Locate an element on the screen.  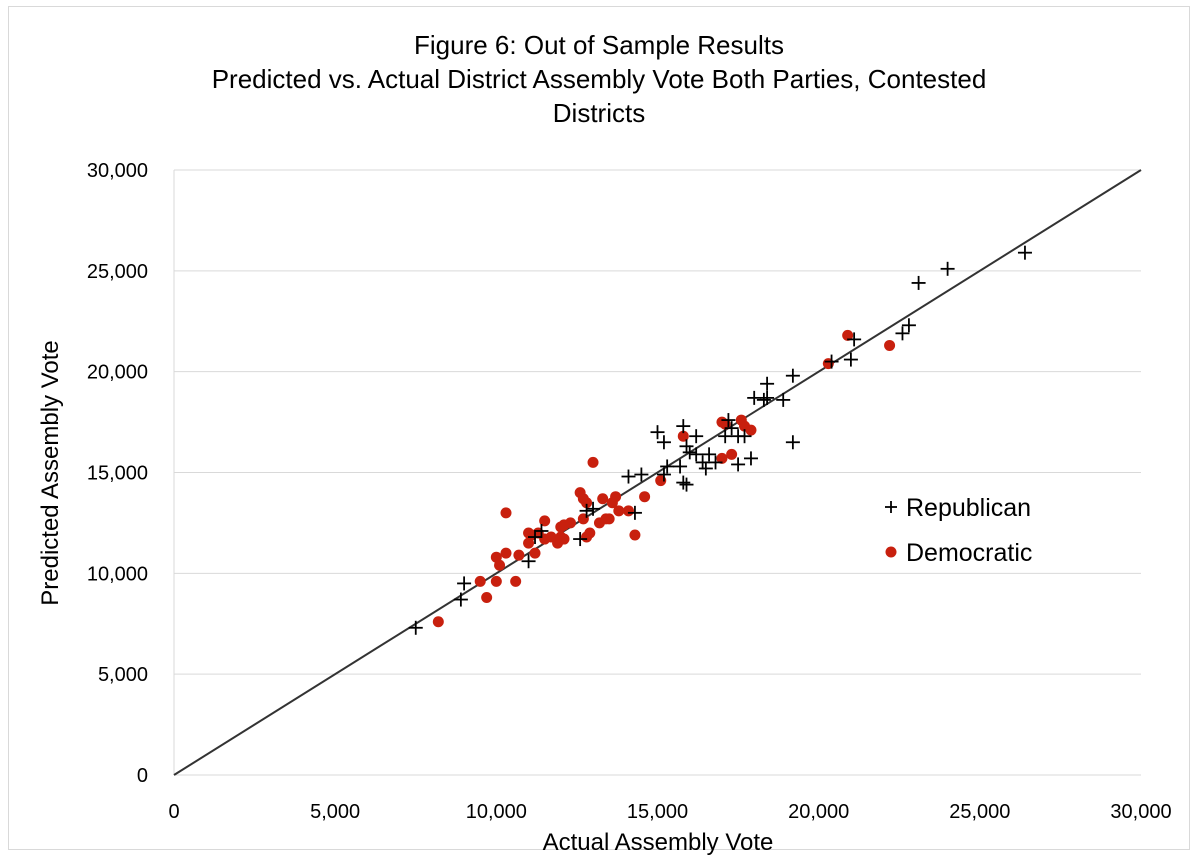
x-tick-label: 20,000 is located at coordinates (818, 812).